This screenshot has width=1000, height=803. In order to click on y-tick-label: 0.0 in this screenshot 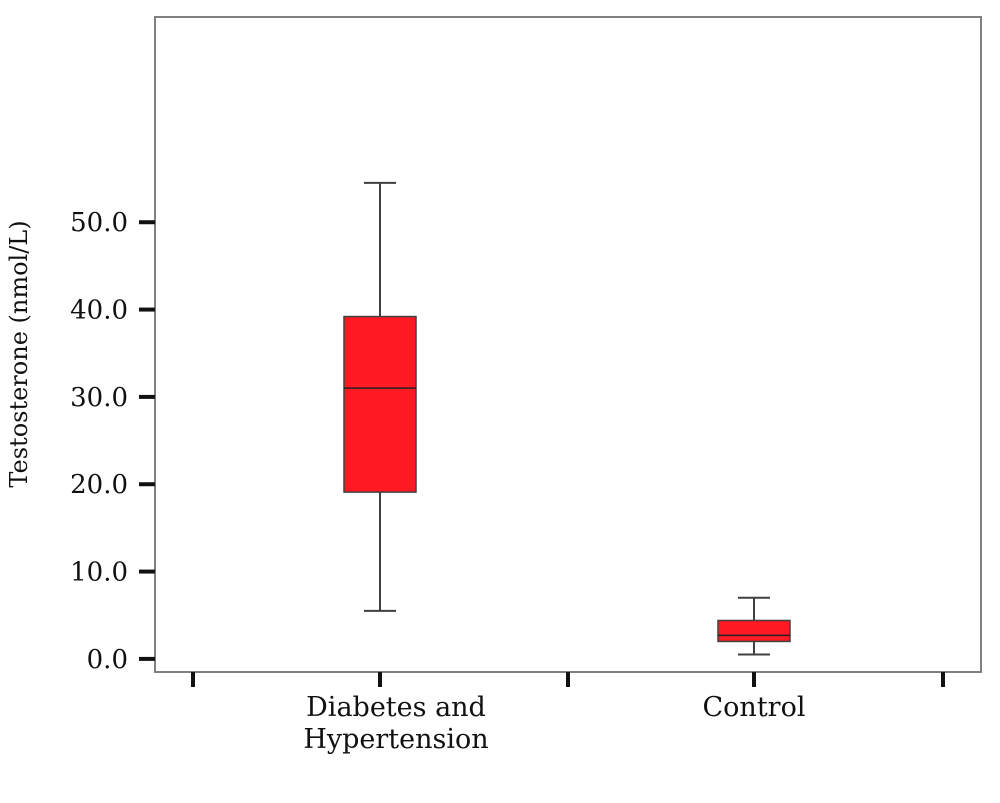, I will do `click(107, 660)`.